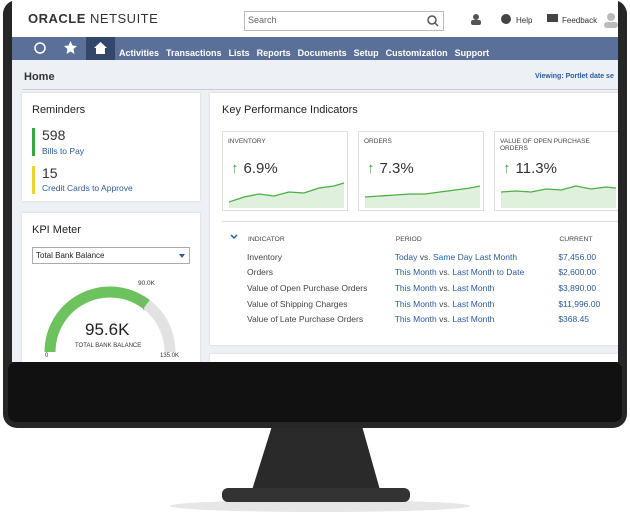  What do you see at coordinates (139, 53) in the screenshot?
I see `nav-item: Activities` at bounding box center [139, 53].